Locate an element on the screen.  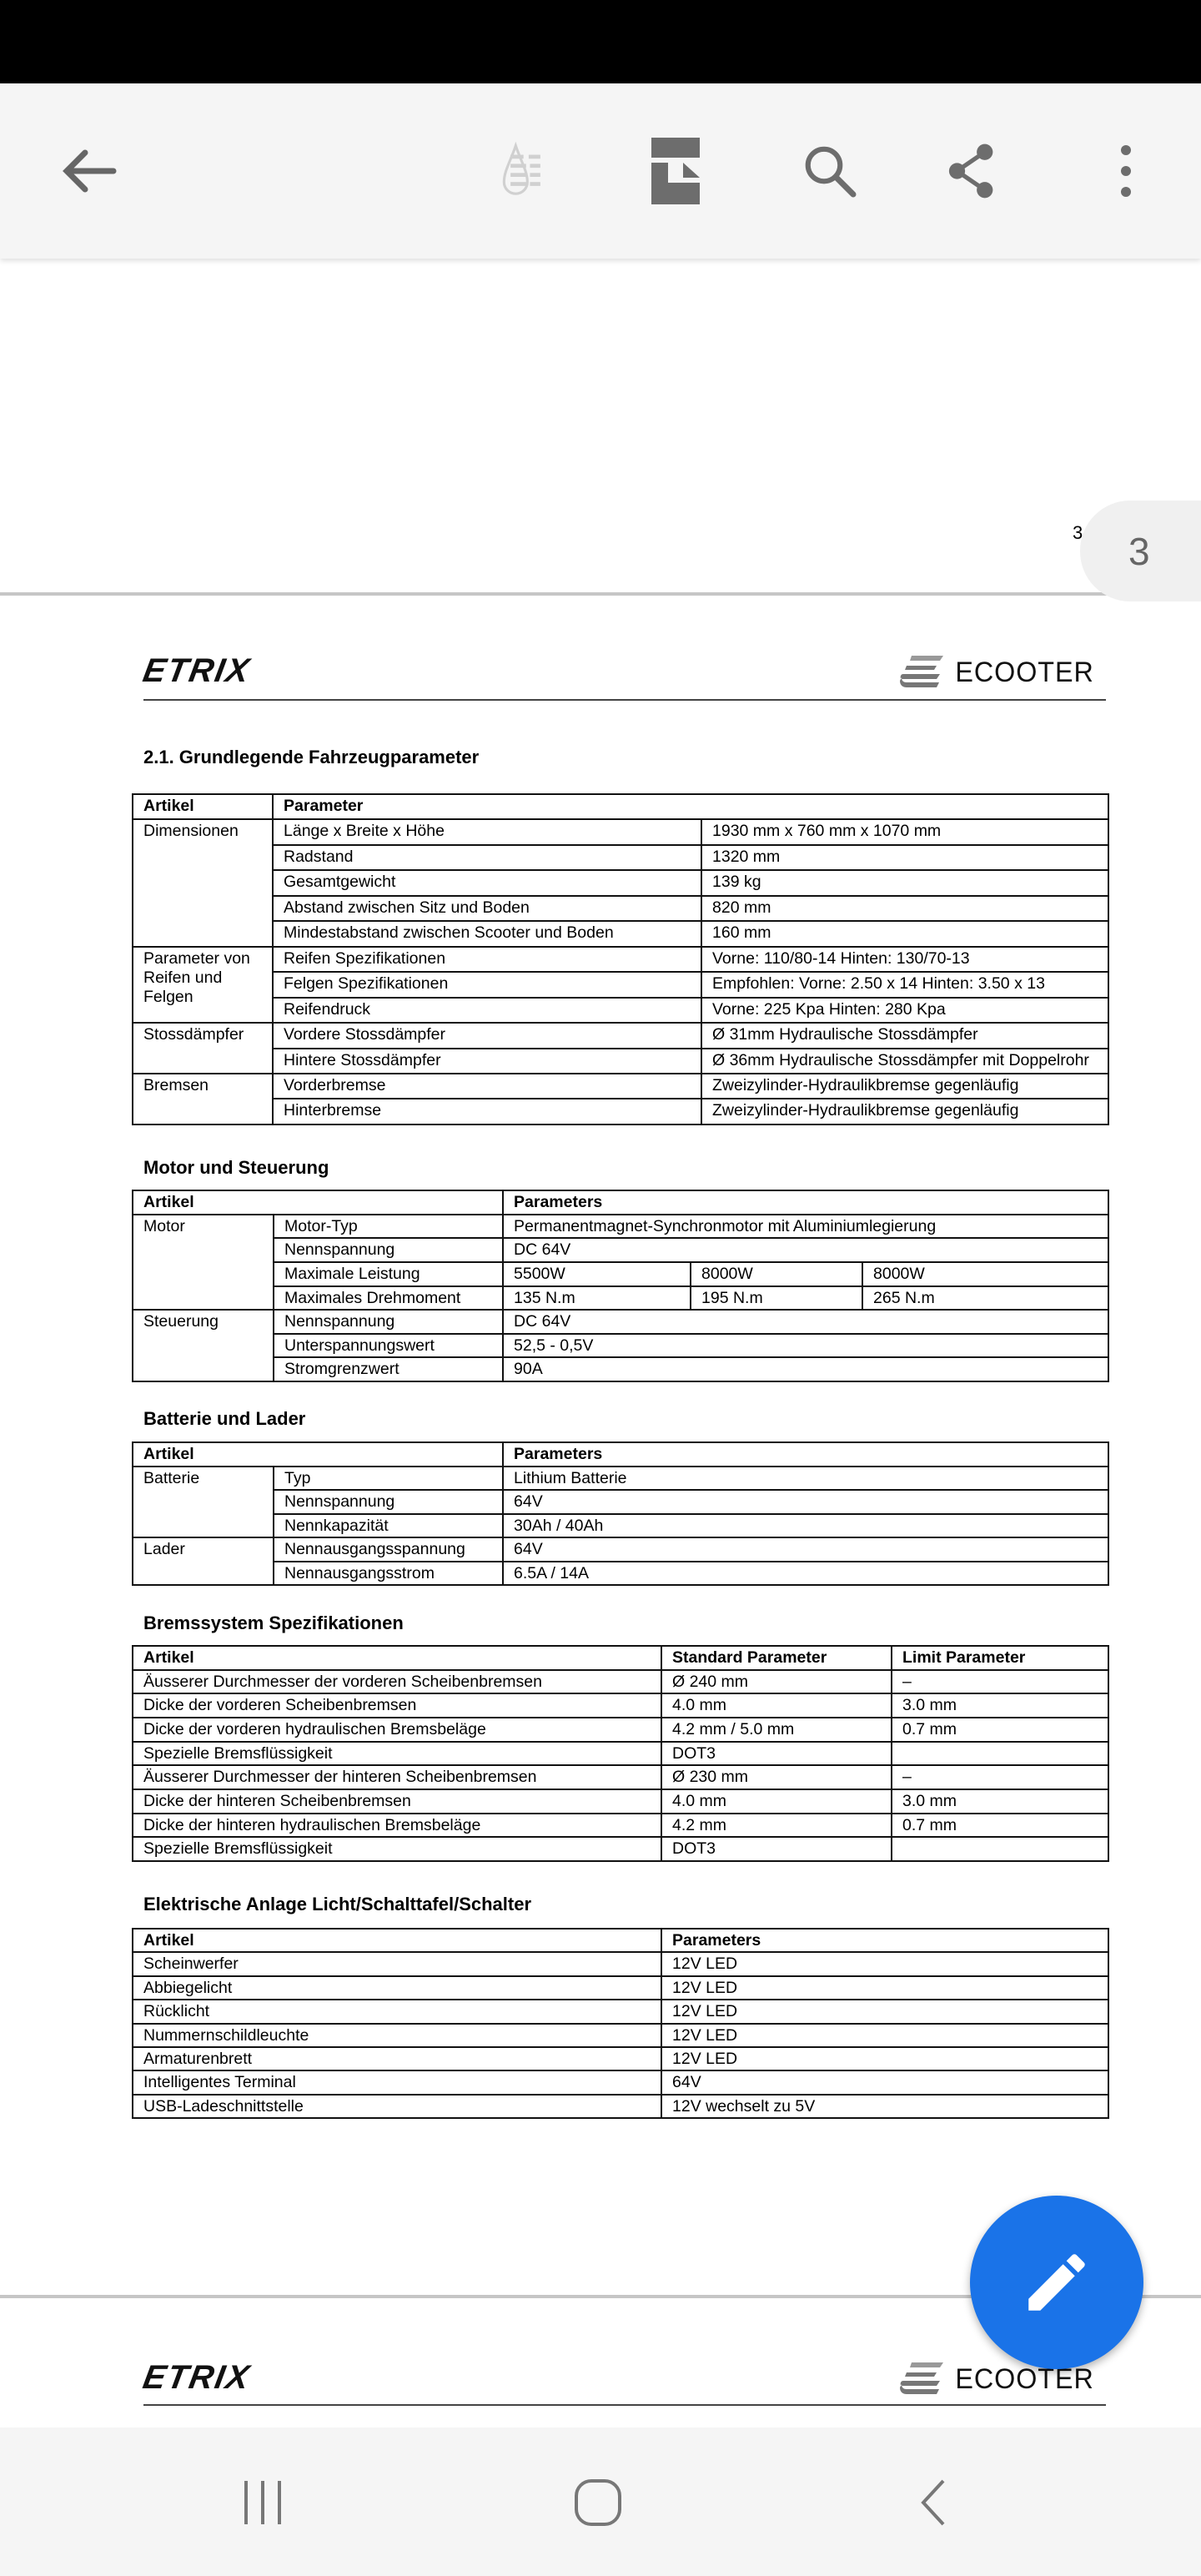
table-row: Armaturenbrett 12V LED is located at coordinates (621, 2058).